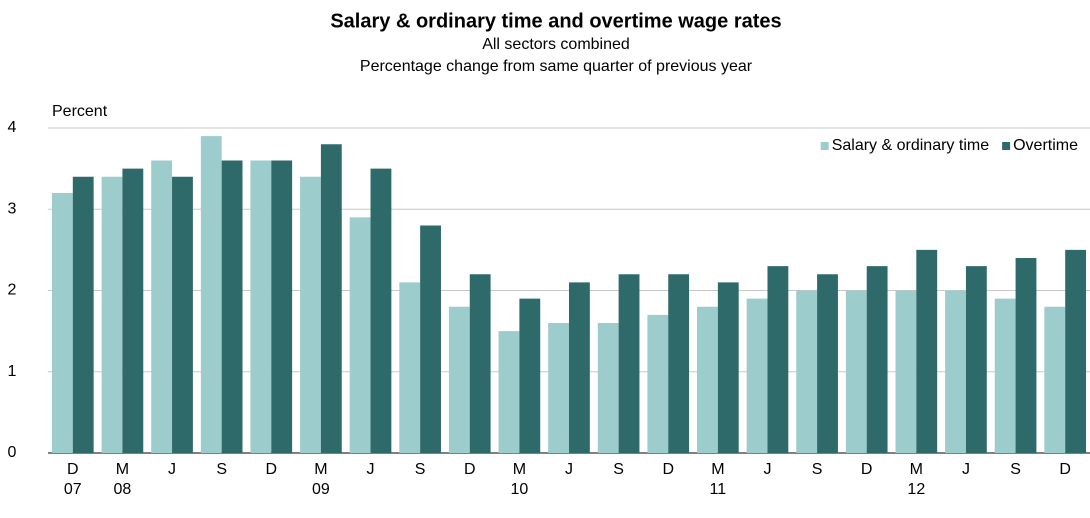  What do you see at coordinates (321, 489) in the screenshot?
I see `x-tick-label: 09` at bounding box center [321, 489].